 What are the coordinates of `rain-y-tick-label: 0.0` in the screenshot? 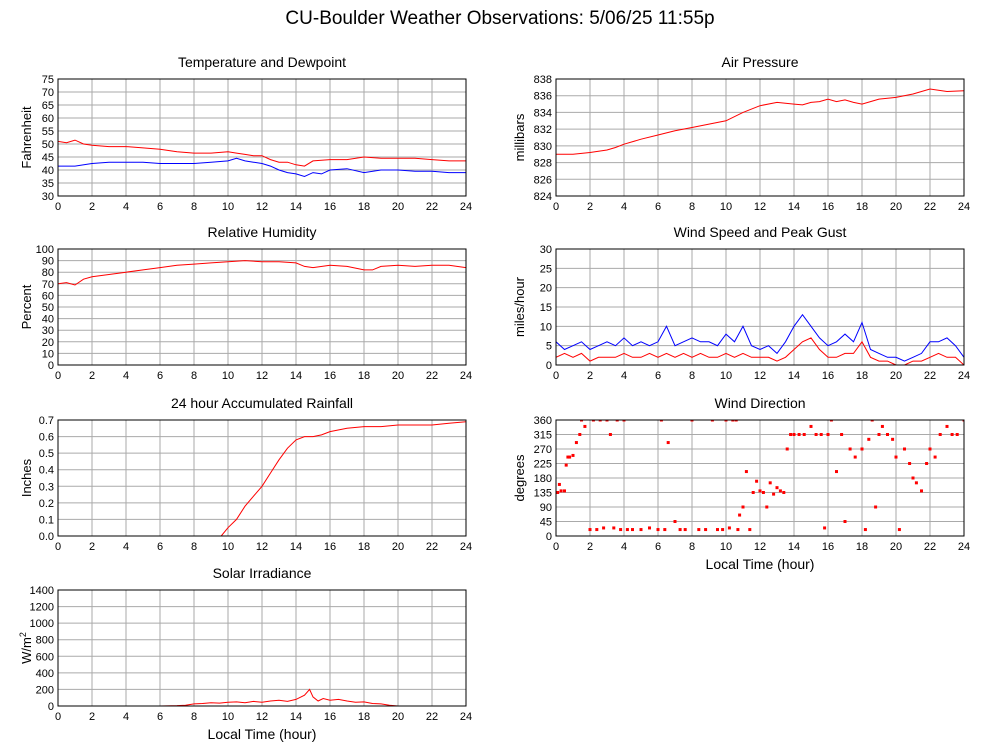 It's located at (46, 537).